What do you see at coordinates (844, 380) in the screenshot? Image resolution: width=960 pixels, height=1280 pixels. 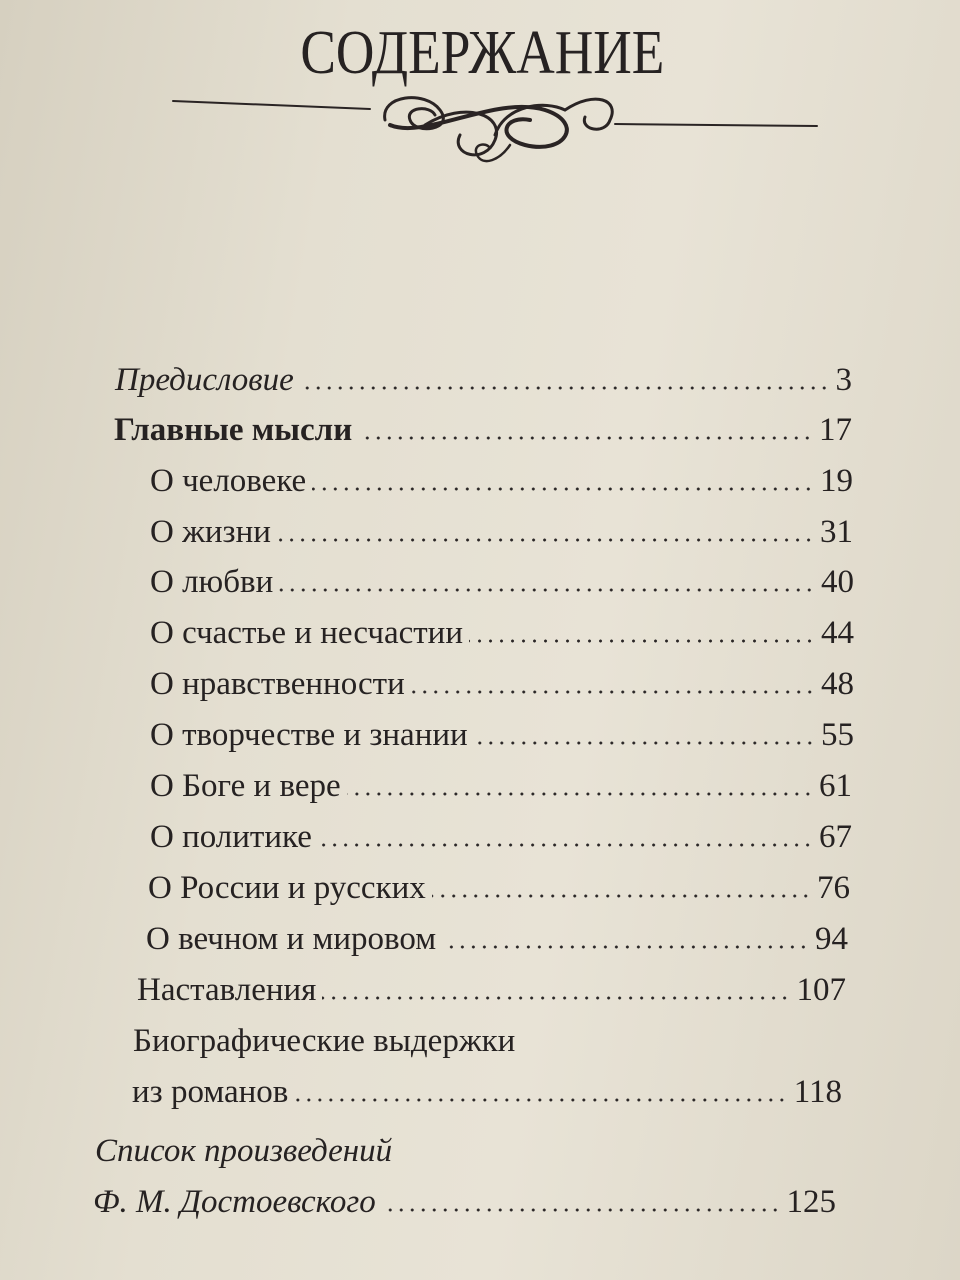 I see `toc-entry-page: 3` at bounding box center [844, 380].